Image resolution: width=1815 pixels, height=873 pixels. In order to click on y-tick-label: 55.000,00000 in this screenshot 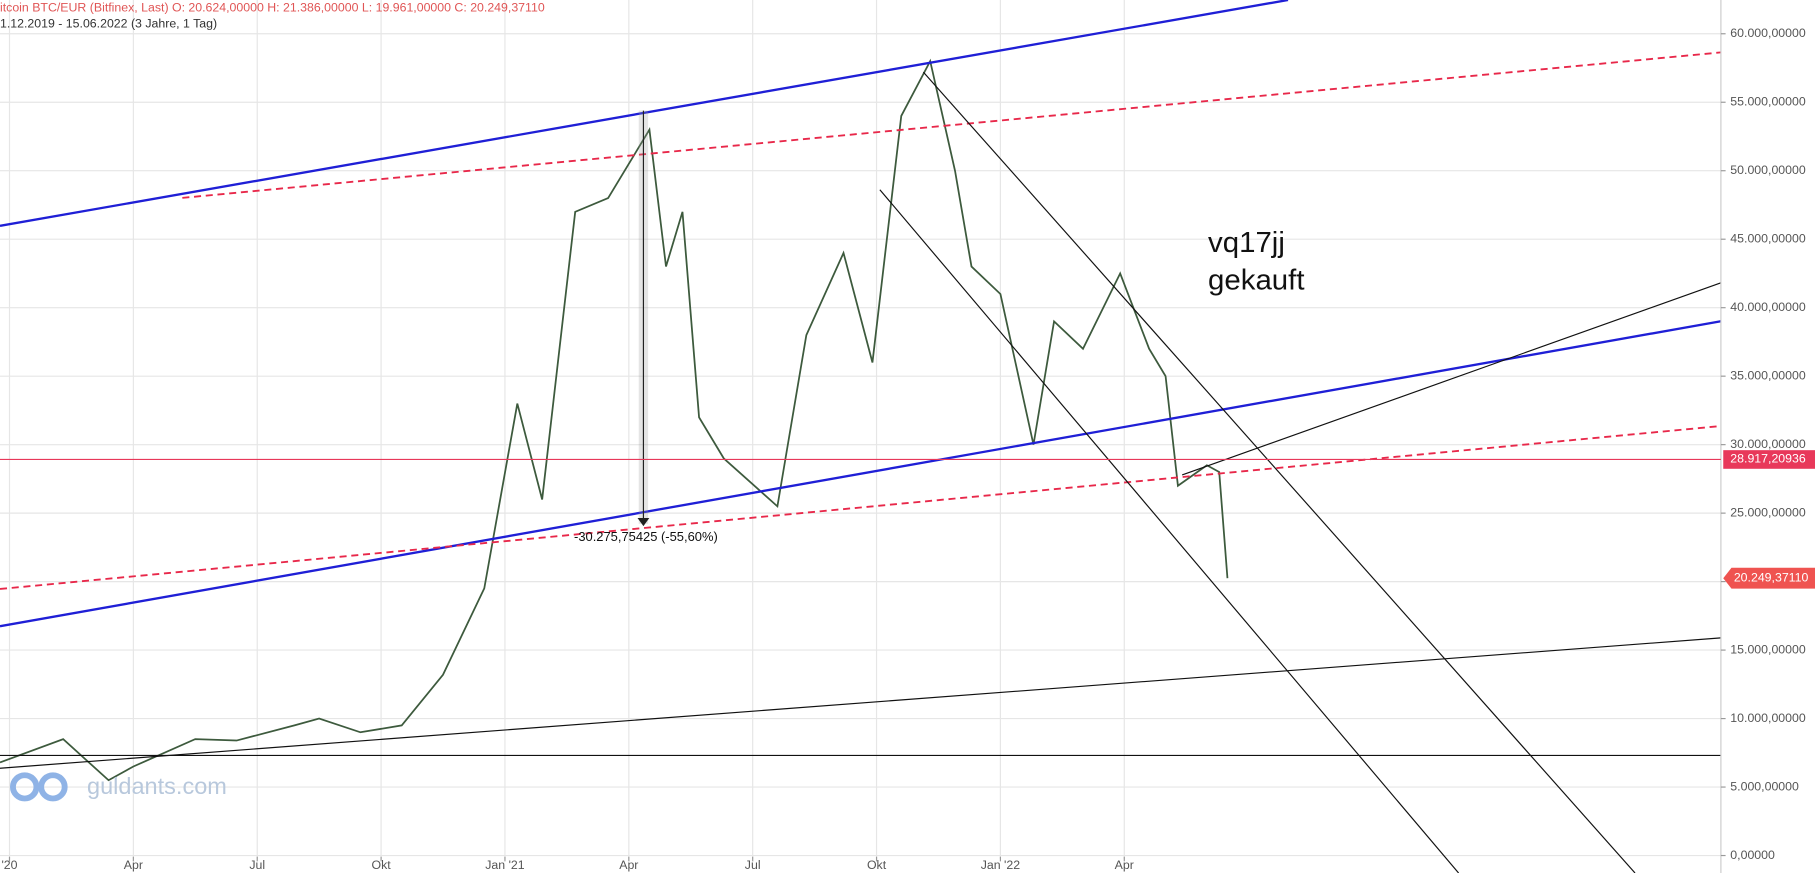, I will do `click(1768, 102)`.